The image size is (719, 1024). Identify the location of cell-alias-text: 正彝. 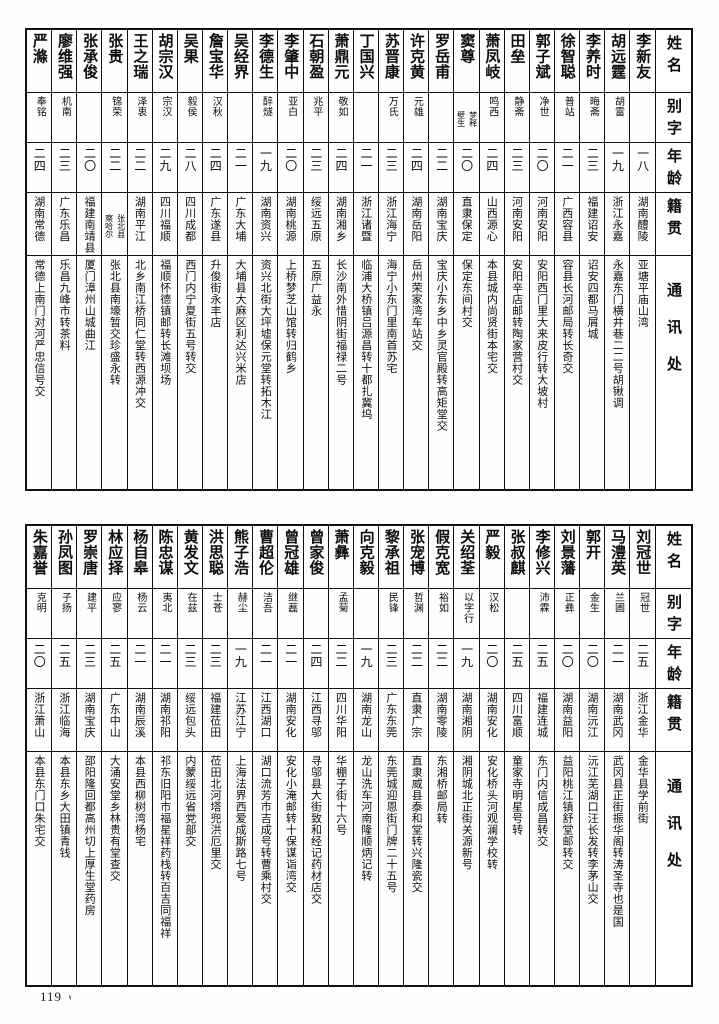
(568, 602).